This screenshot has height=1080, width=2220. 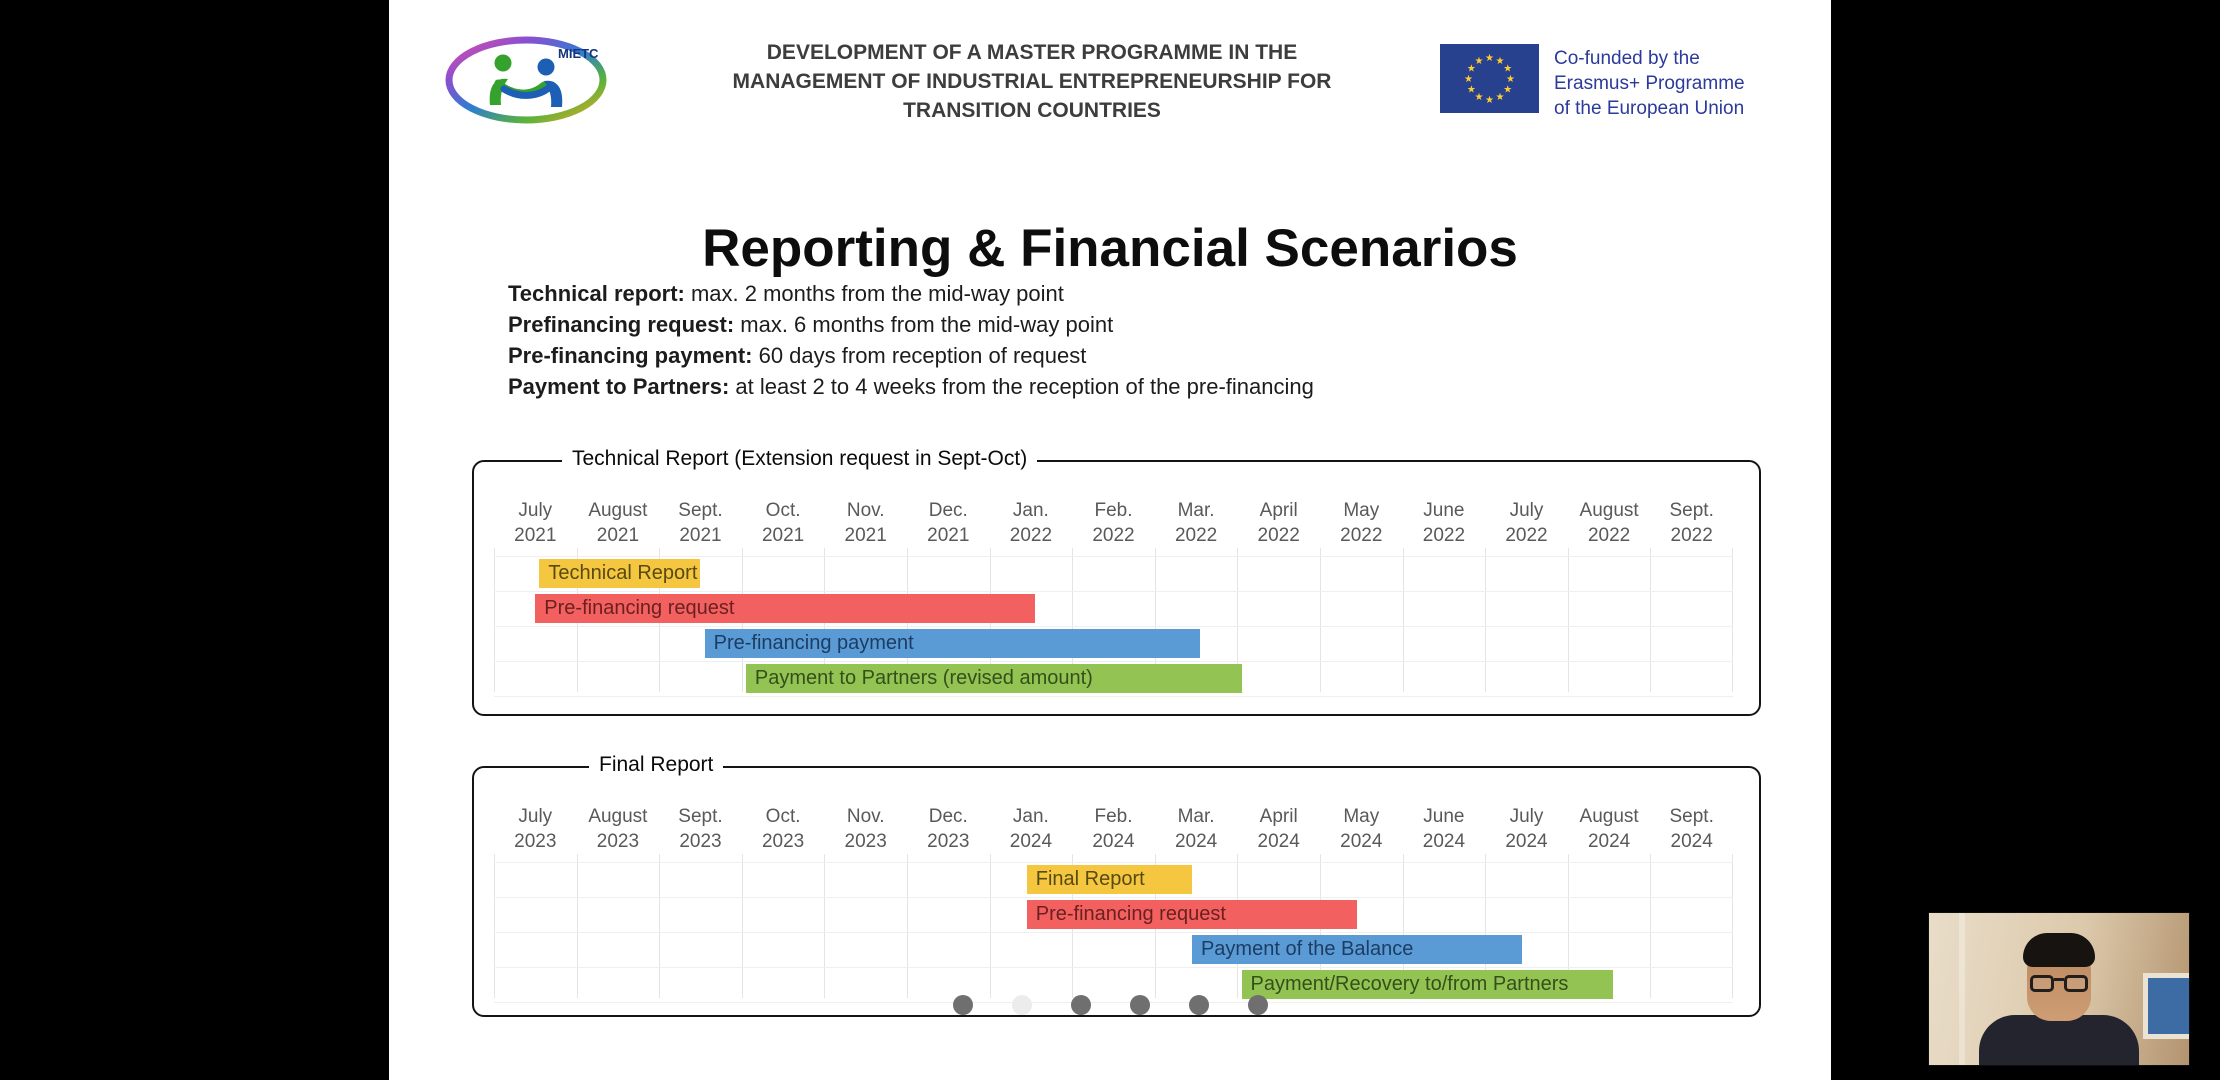 I want to click on gantt-row: Pre-financing request, so click(x=1113, y=608).